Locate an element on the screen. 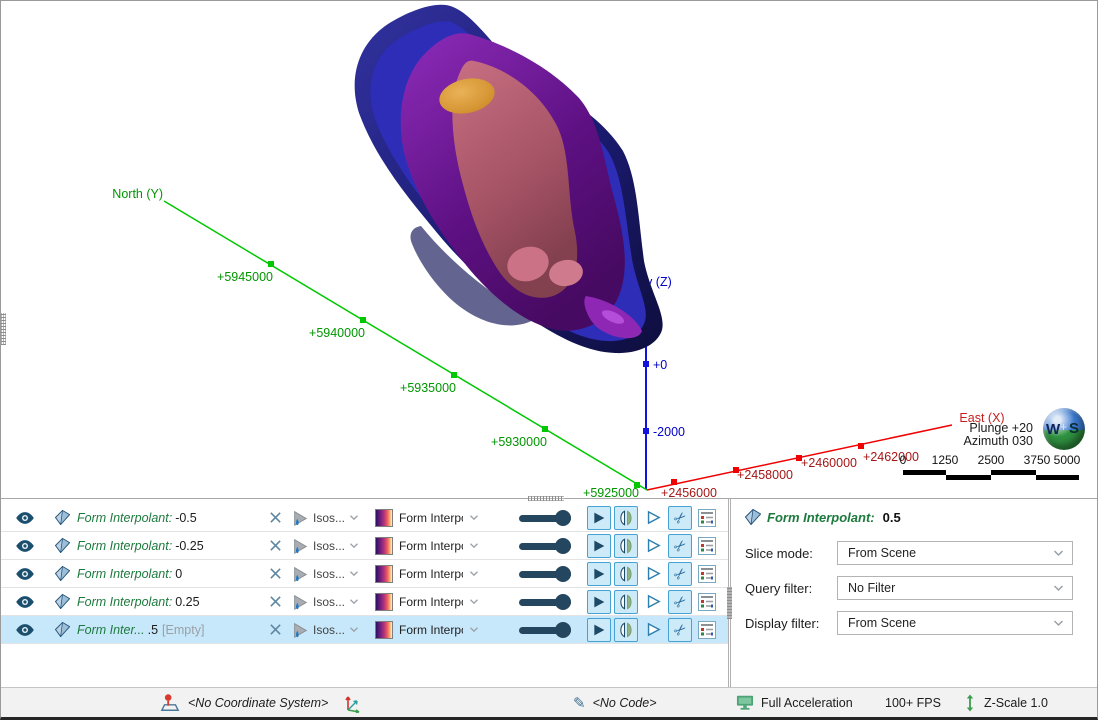 The height and width of the screenshot is (720, 1098). horizontal-splitter-grip is located at coordinates (546, 498).